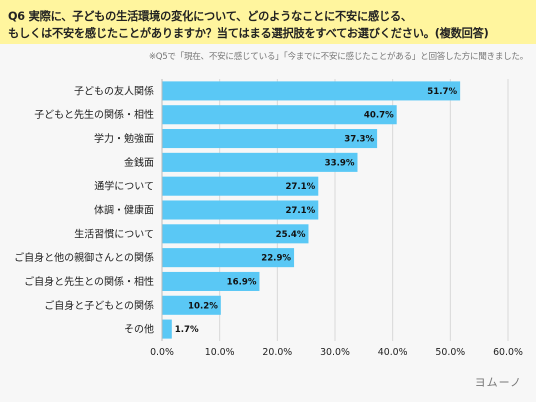 This screenshot has width=536, height=402. What do you see at coordinates (139, 329) in the screenshot?
I see `category-label: その他` at bounding box center [139, 329].